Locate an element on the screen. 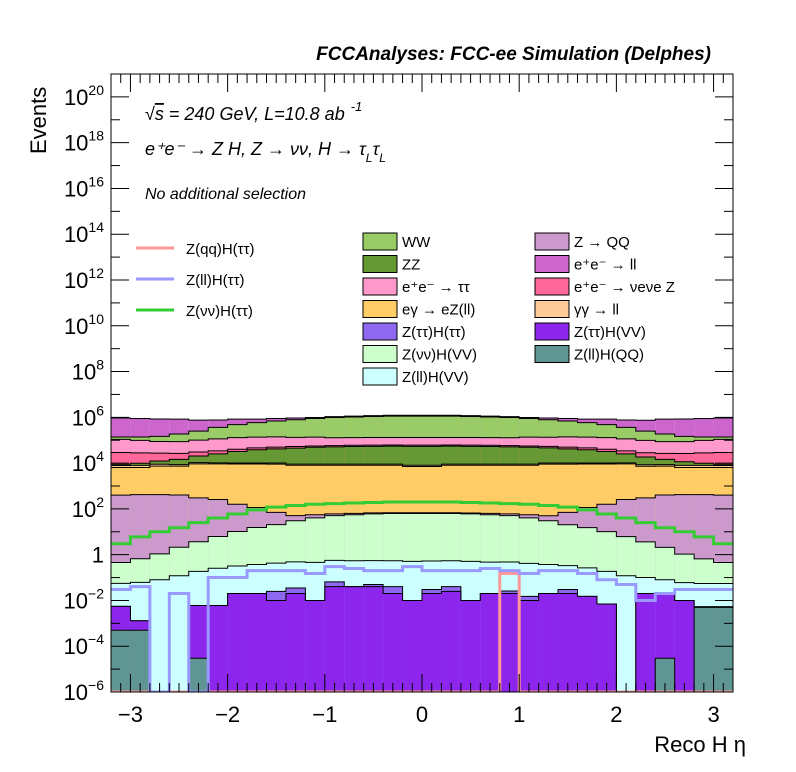  outline-z-qq is located at coordinates (422, 505).